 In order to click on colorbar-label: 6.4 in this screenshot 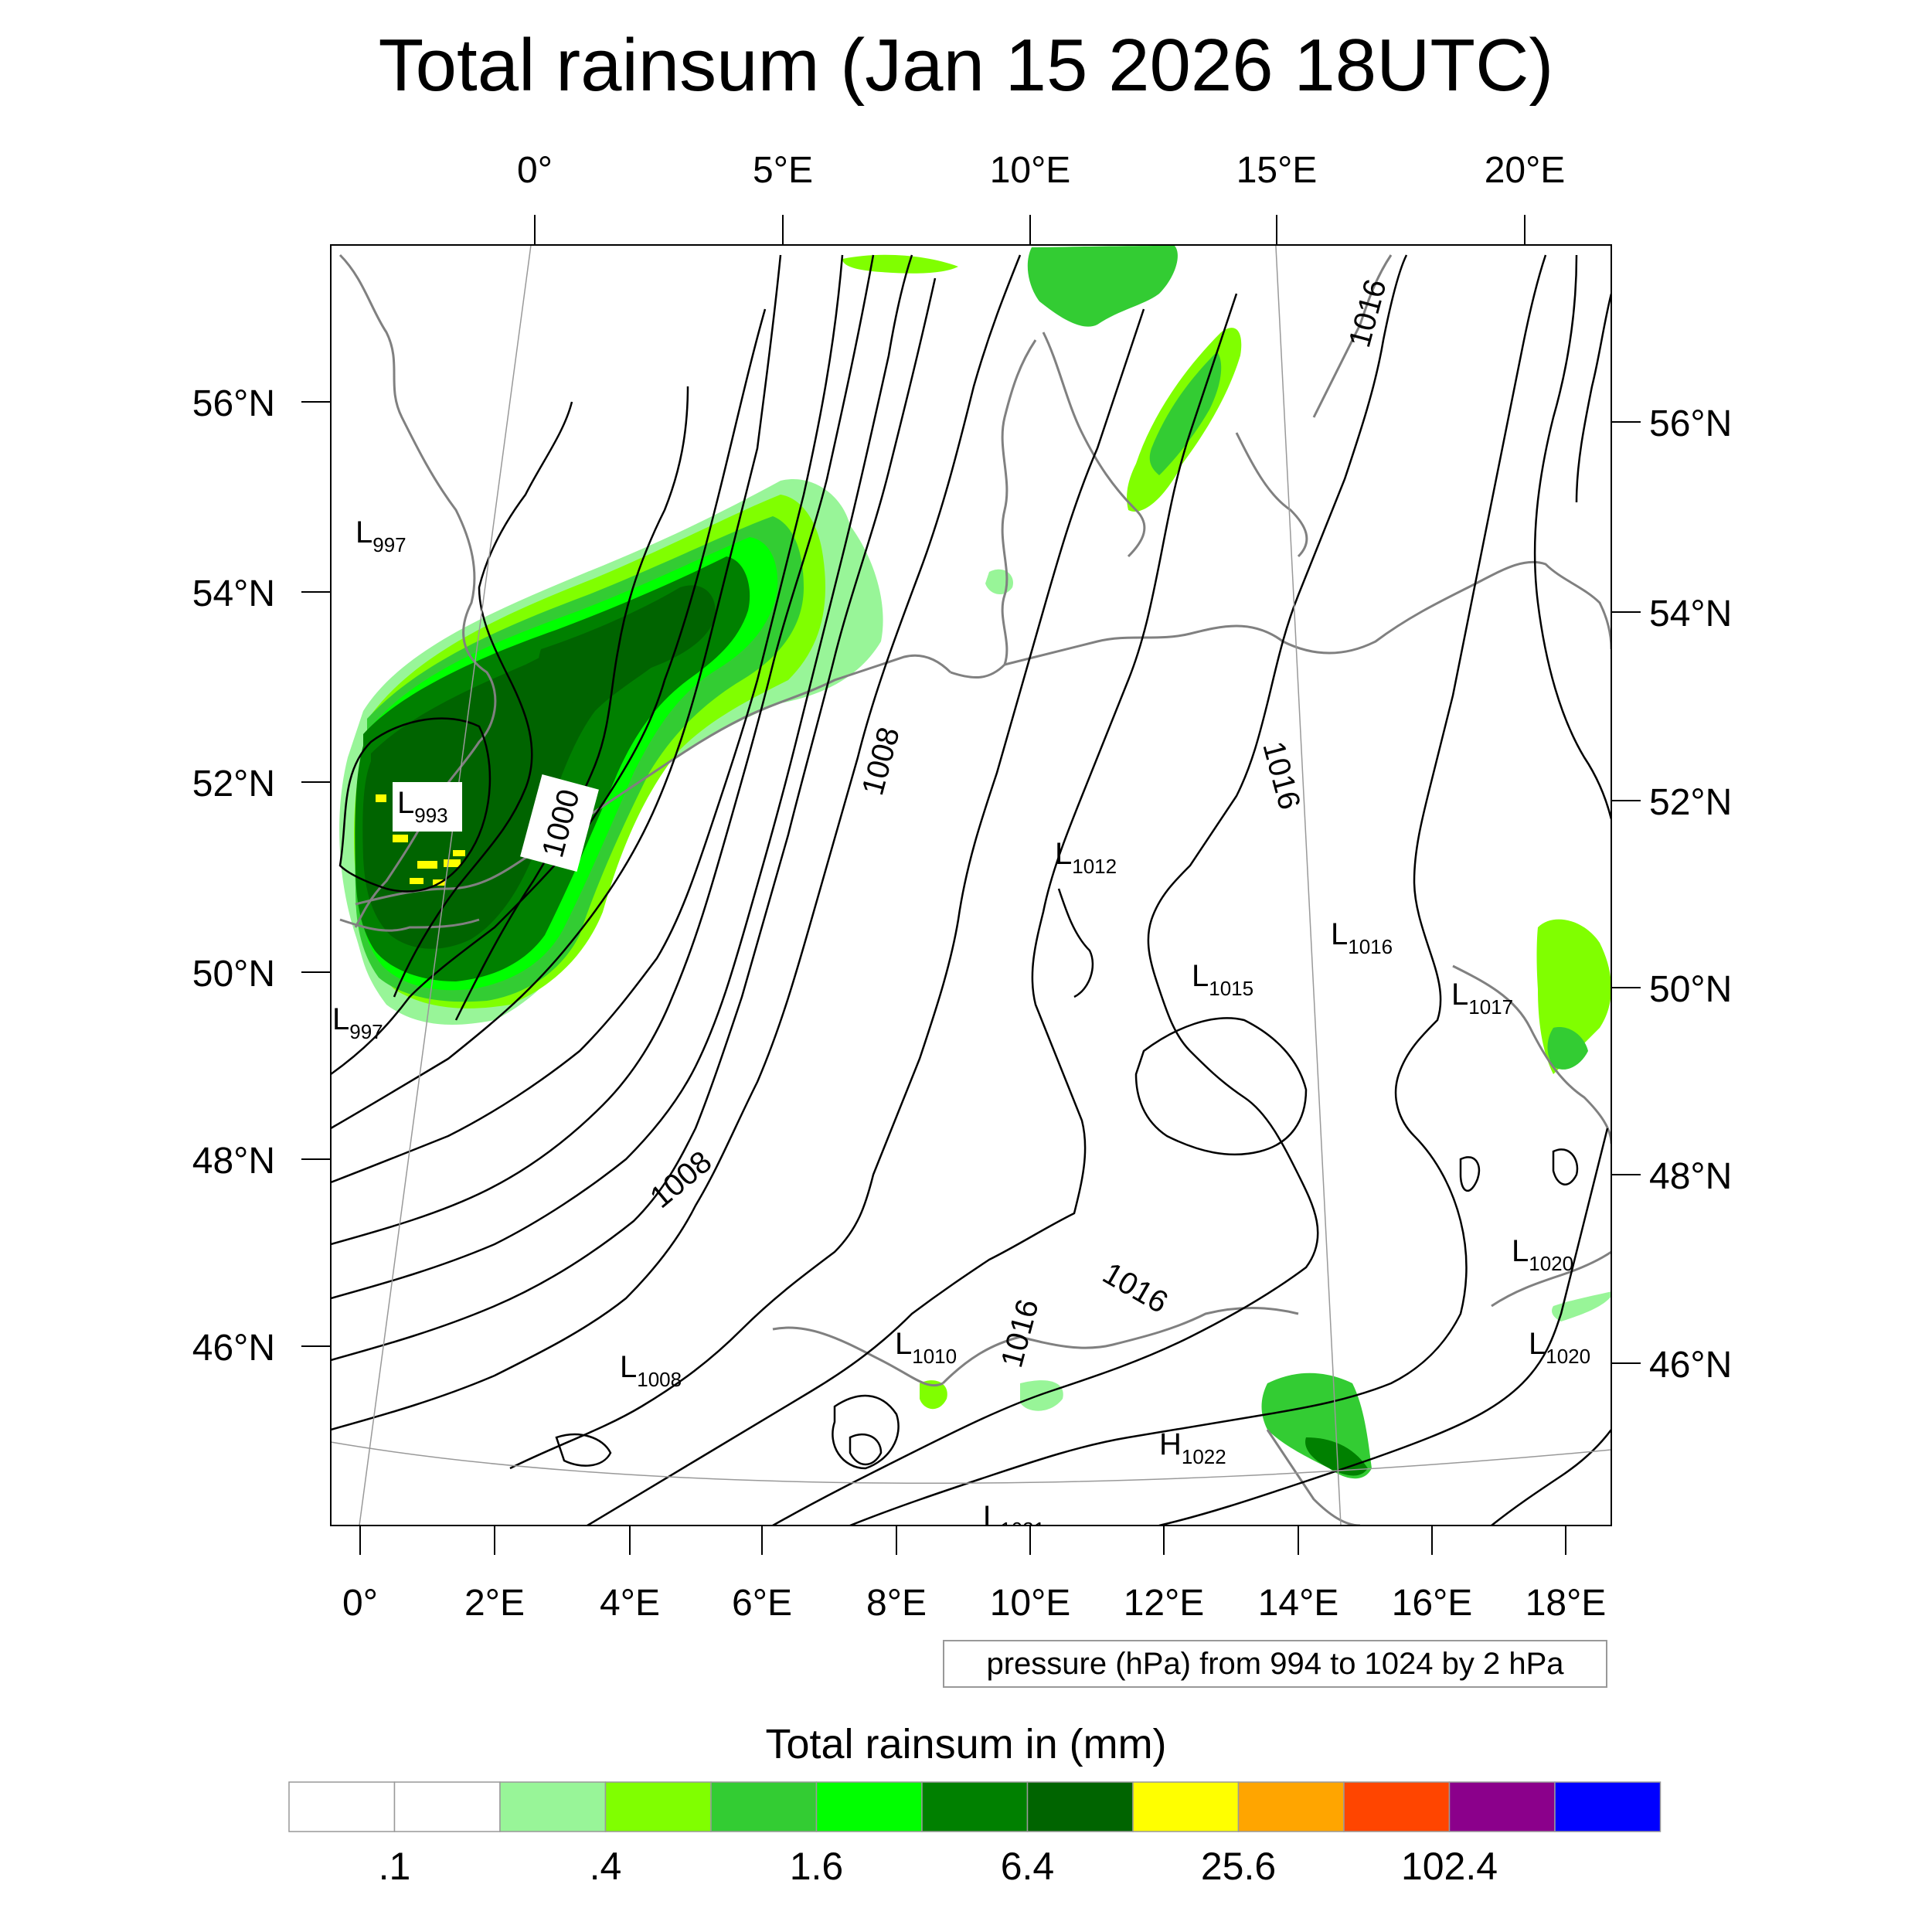, I will do `click(1028, 1867)`.